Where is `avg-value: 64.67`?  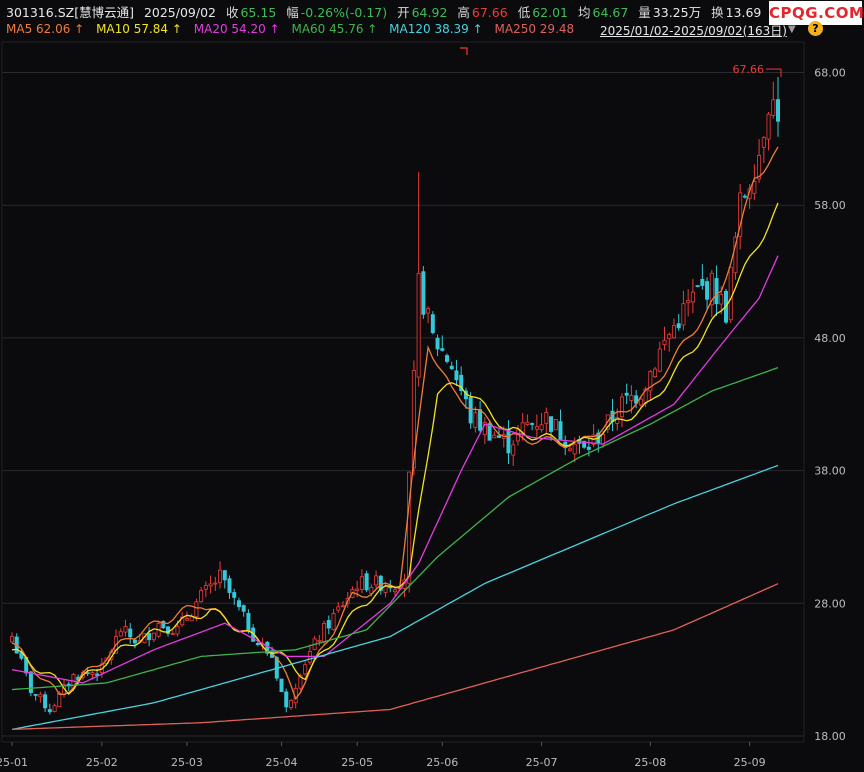
avg-value: 64.67 is located at coordinates (610, 12).